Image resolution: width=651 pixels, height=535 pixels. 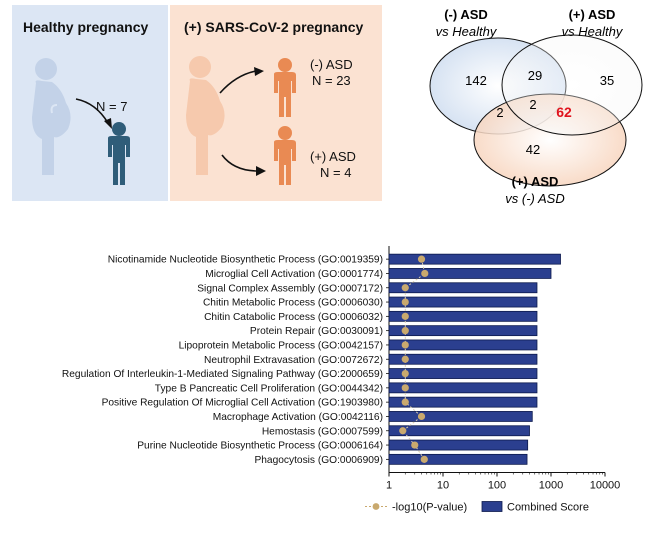 I want to click on category-label: Phagocytosis (GO:0006909), so click(x=318, y=460).